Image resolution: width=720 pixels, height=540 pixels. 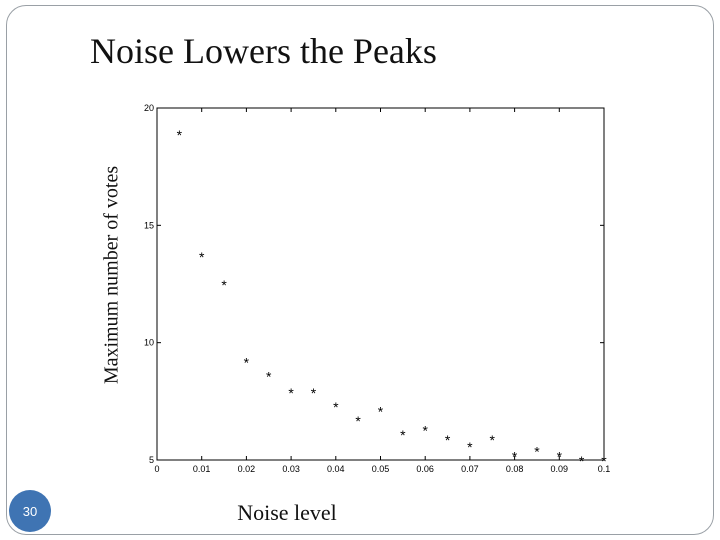 I want to click on x-tick-label: 0.01, so click(x=202, y=469).